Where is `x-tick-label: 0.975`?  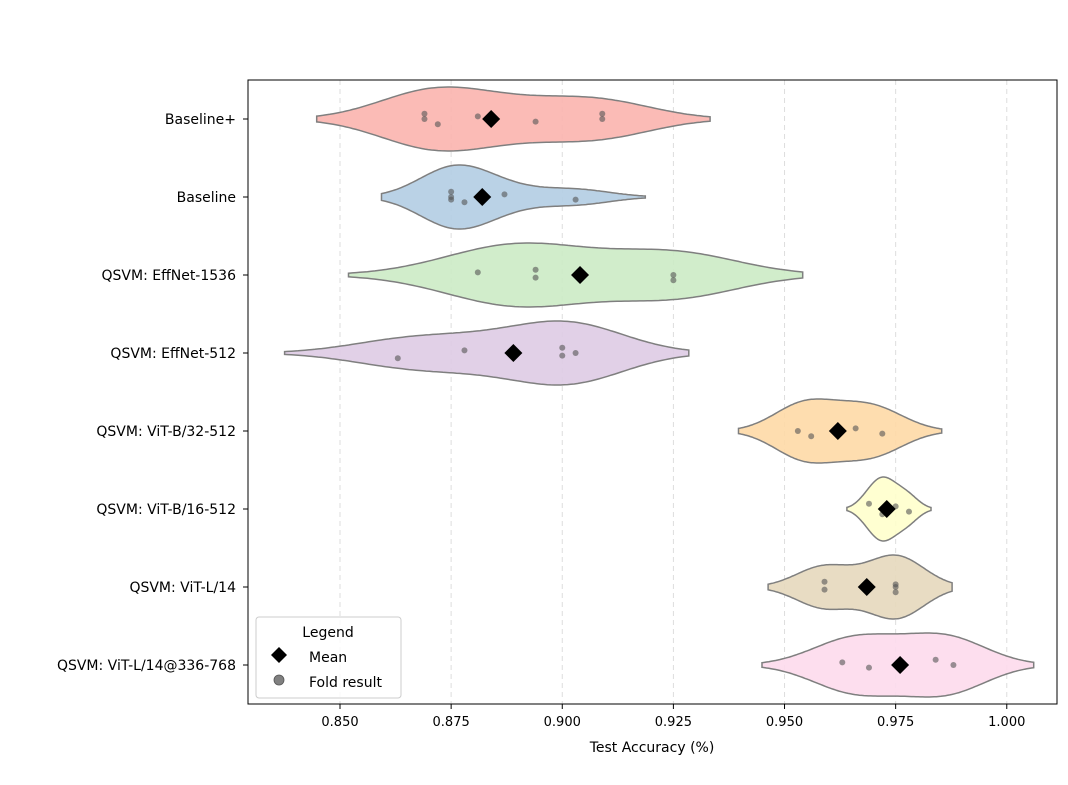
x-tick-label: 0.975 is located at coordinates (895, 722).